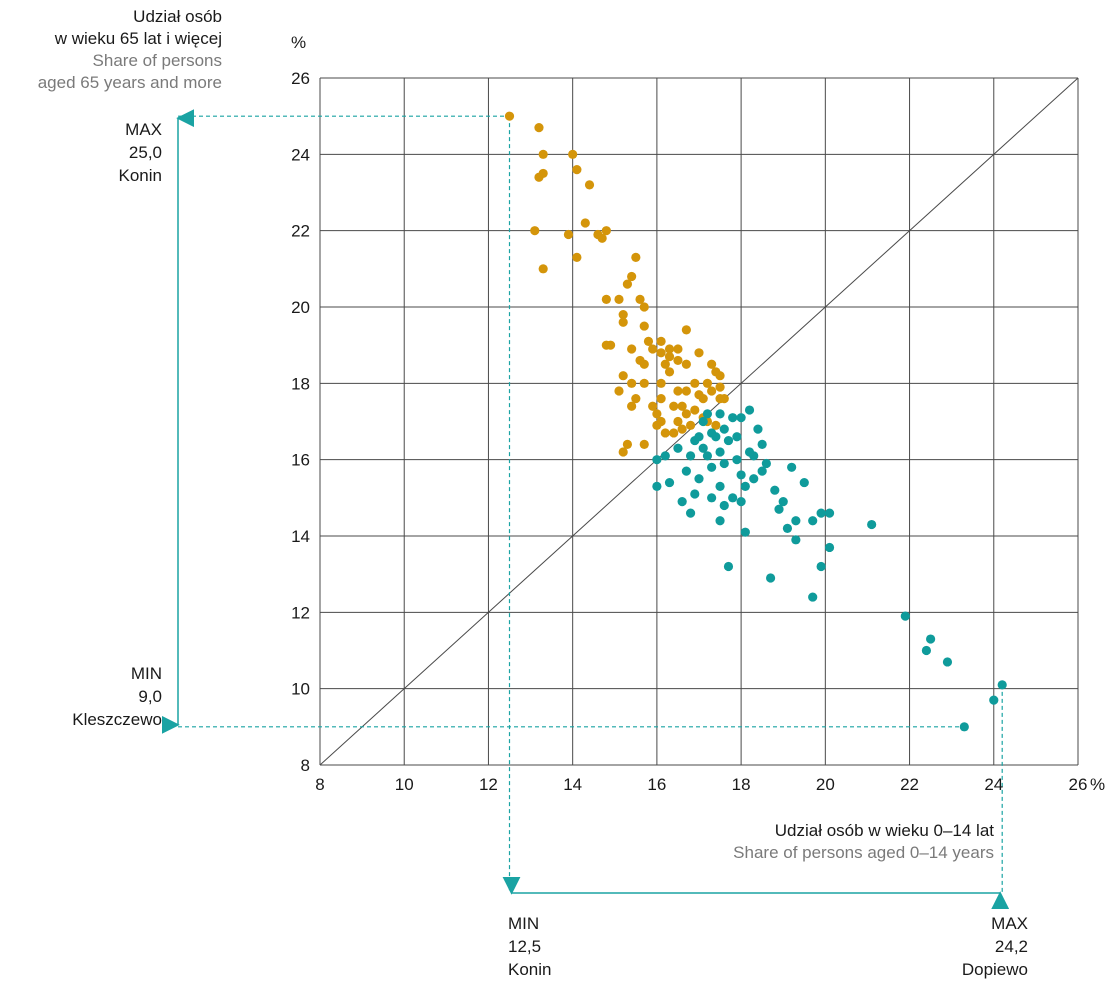 Image resolution: width=1111 pixels, height=982 pixels. I want to click on y-max-value: 25,0, so click(145, 152).